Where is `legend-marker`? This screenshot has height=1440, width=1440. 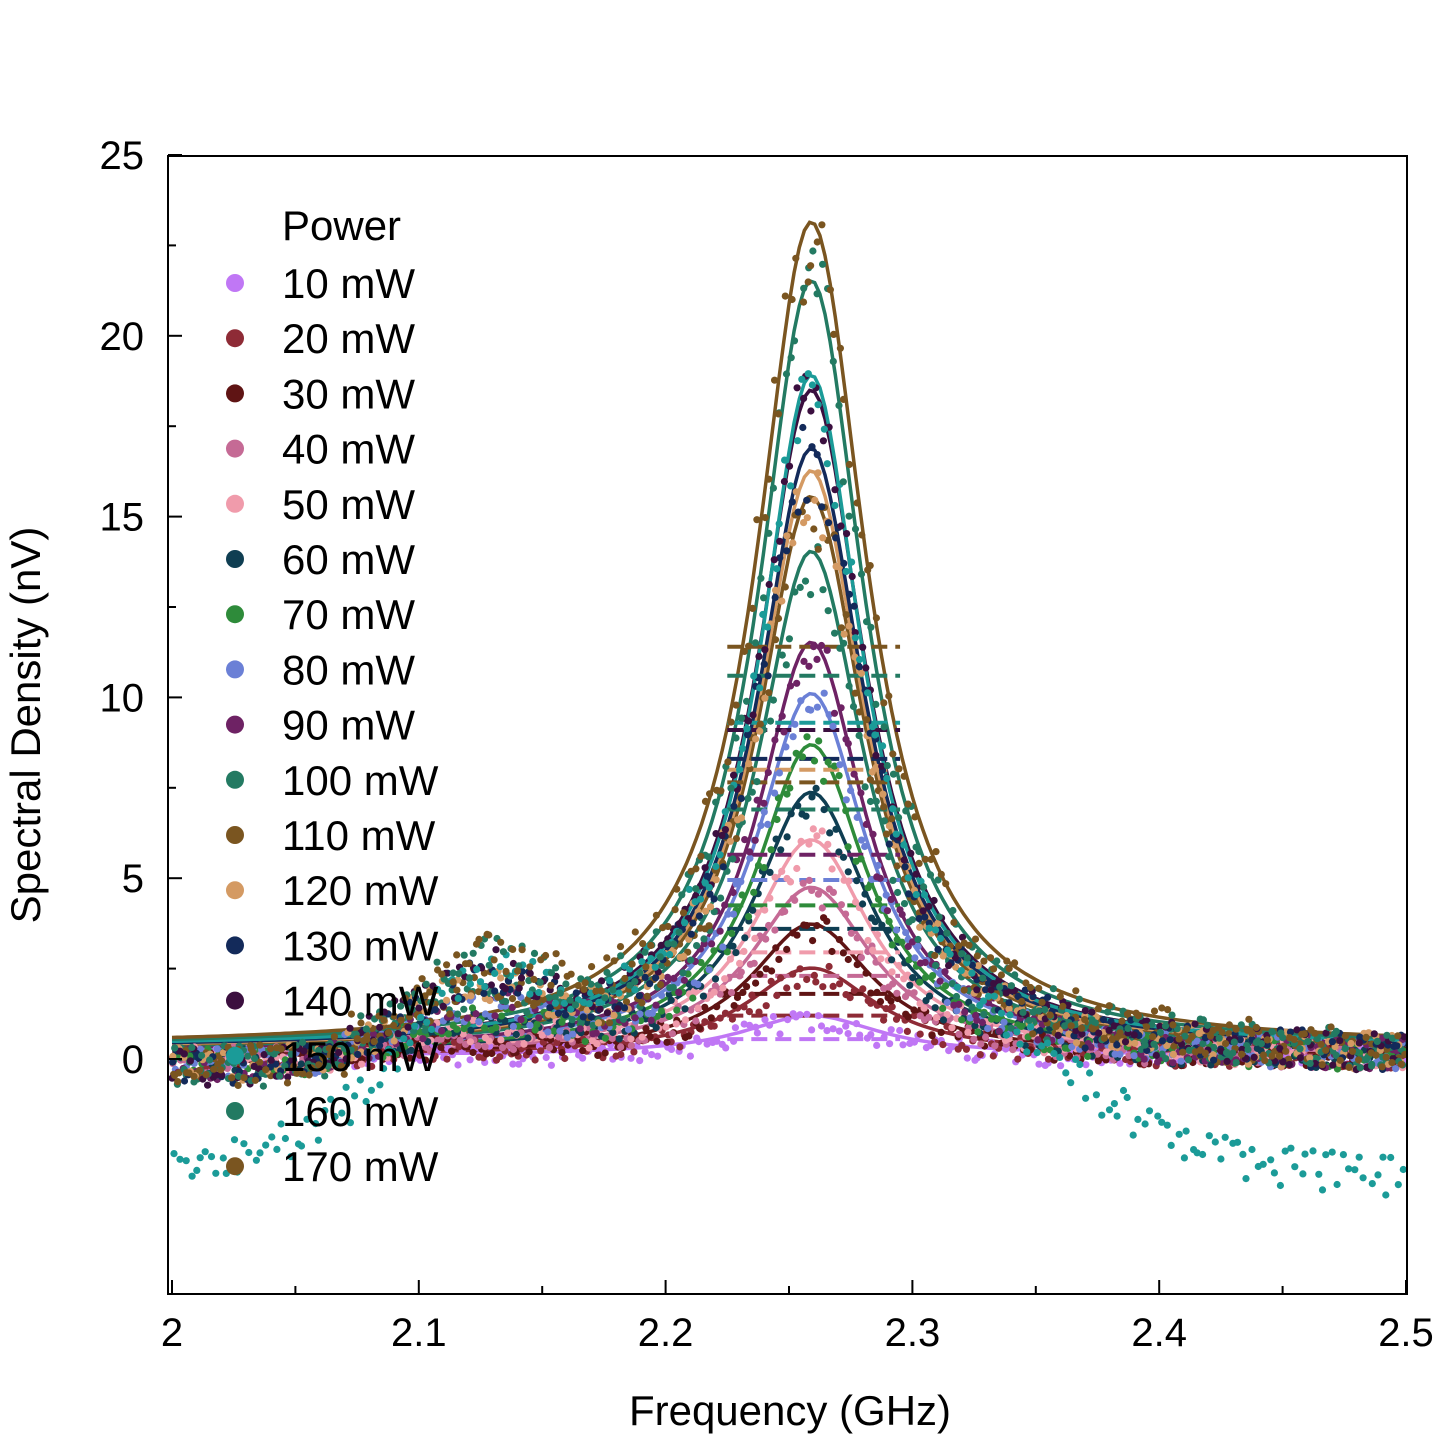 legend-marker is located at coordinates (235, 724).